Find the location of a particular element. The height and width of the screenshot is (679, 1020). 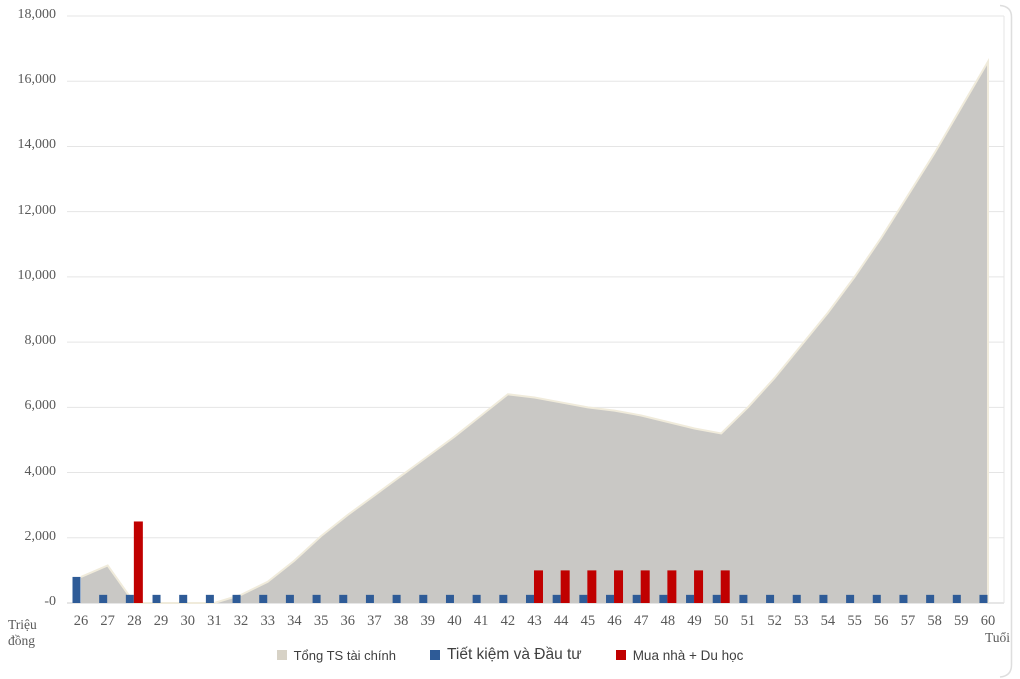

y-axis-unit-label: Triệu đồng is located at coordinates (22, 633).